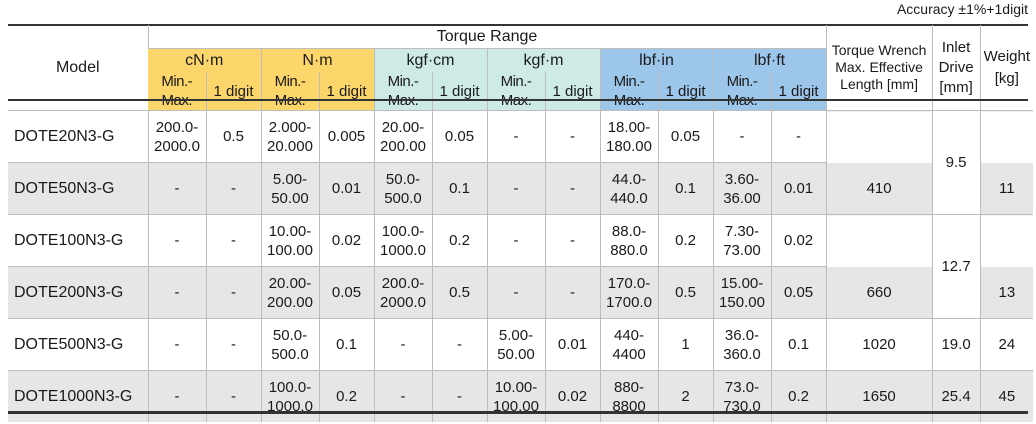 This screenshot has height=424, width=1036. I want to click on model-cell: DOTE50N3-G, so click(78, 188).